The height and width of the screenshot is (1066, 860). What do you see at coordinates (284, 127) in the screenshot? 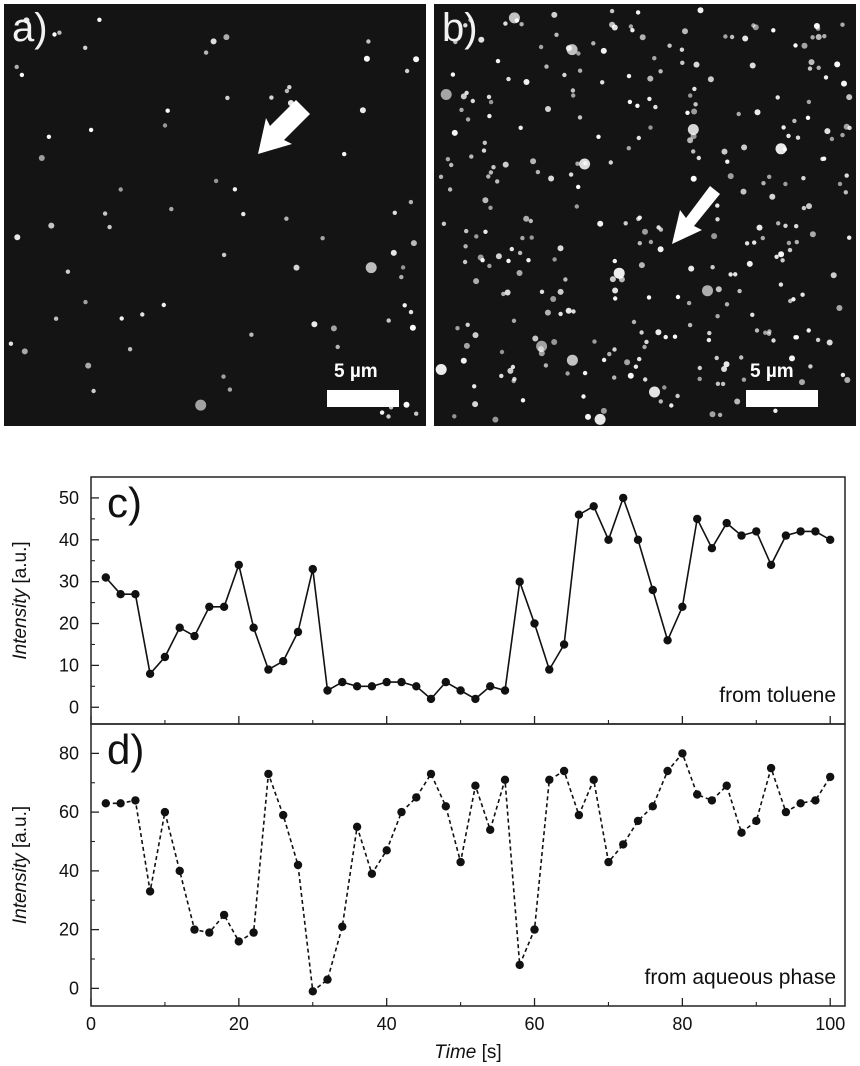
I see `arrow-a-icon` at bounding box center [284, 127].